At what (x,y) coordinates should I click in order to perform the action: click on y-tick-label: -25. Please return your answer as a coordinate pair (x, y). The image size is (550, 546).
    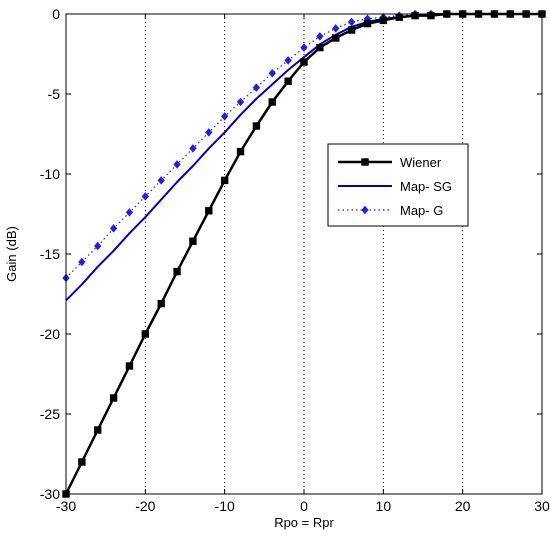
    Looking at the image, I should click on (50, 414).